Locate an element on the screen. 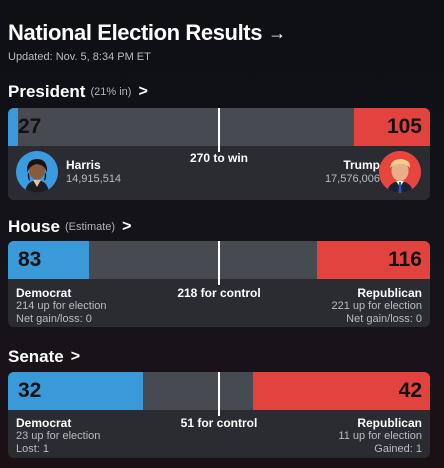 The width and height of the screenshot is (444, 468). house-rep-net: Net gain/loss: 0 is located at coordinates (384, 319).